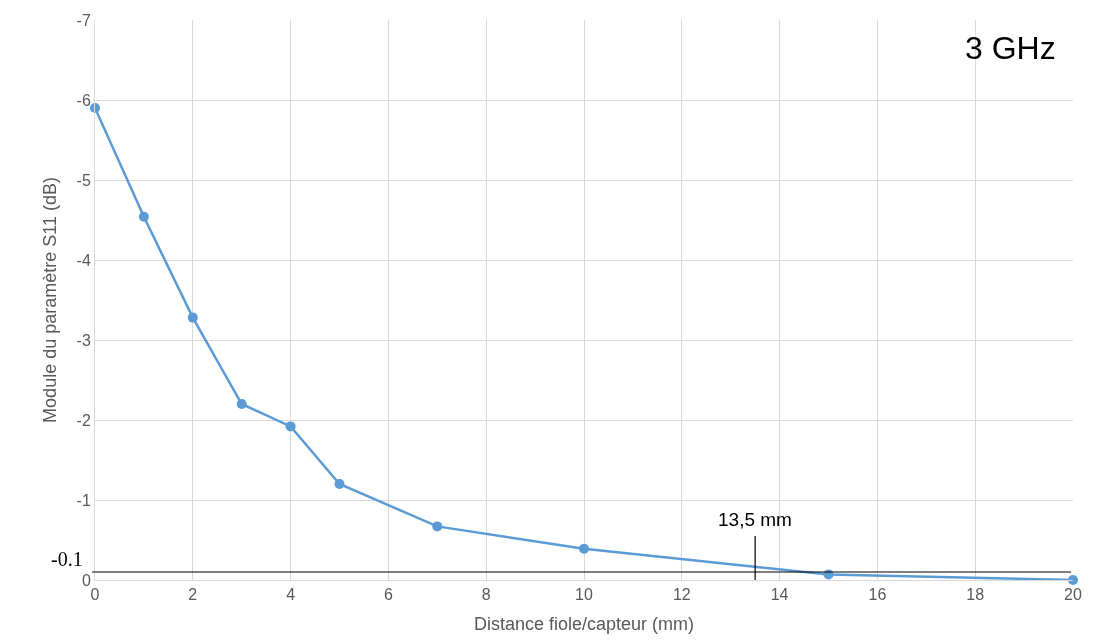  Describe the element at coordinates (975, 595) in the screenshot. I see `x-tick-label: 18` at that location.